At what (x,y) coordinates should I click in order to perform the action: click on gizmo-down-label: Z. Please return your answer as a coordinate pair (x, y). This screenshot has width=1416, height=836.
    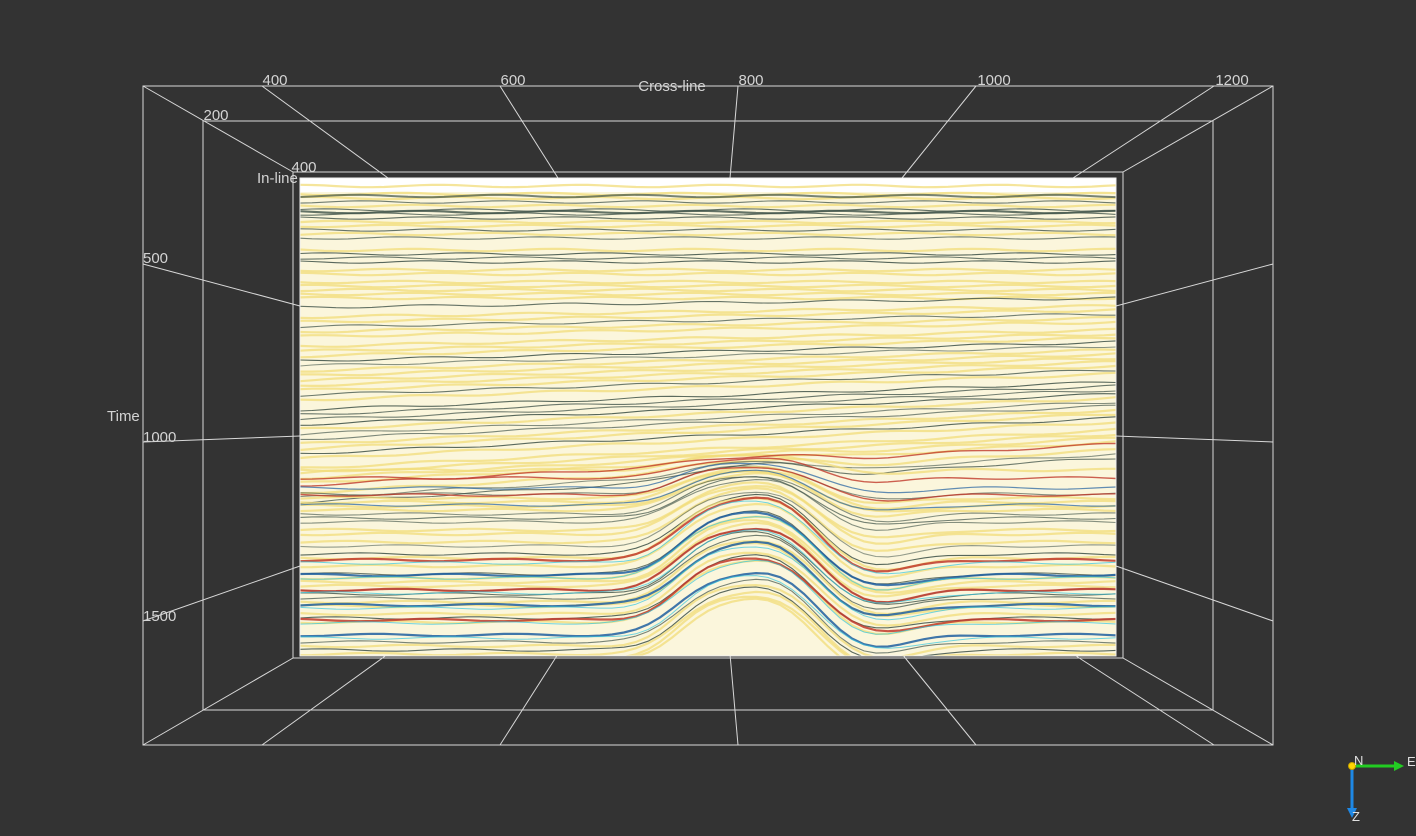
    Looking at the image, I should click on (1356, 816).